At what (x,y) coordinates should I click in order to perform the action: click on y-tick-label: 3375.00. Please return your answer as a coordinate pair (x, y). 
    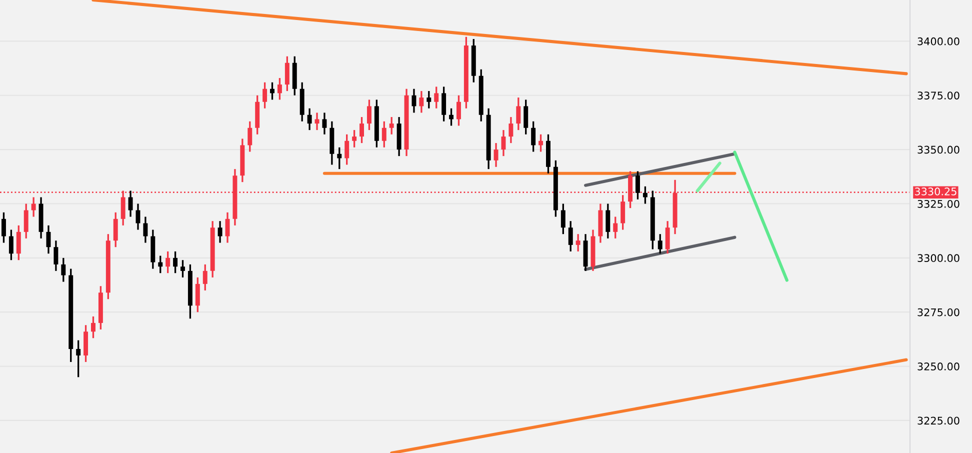
    Looking at the image, I should click on (939, 96).